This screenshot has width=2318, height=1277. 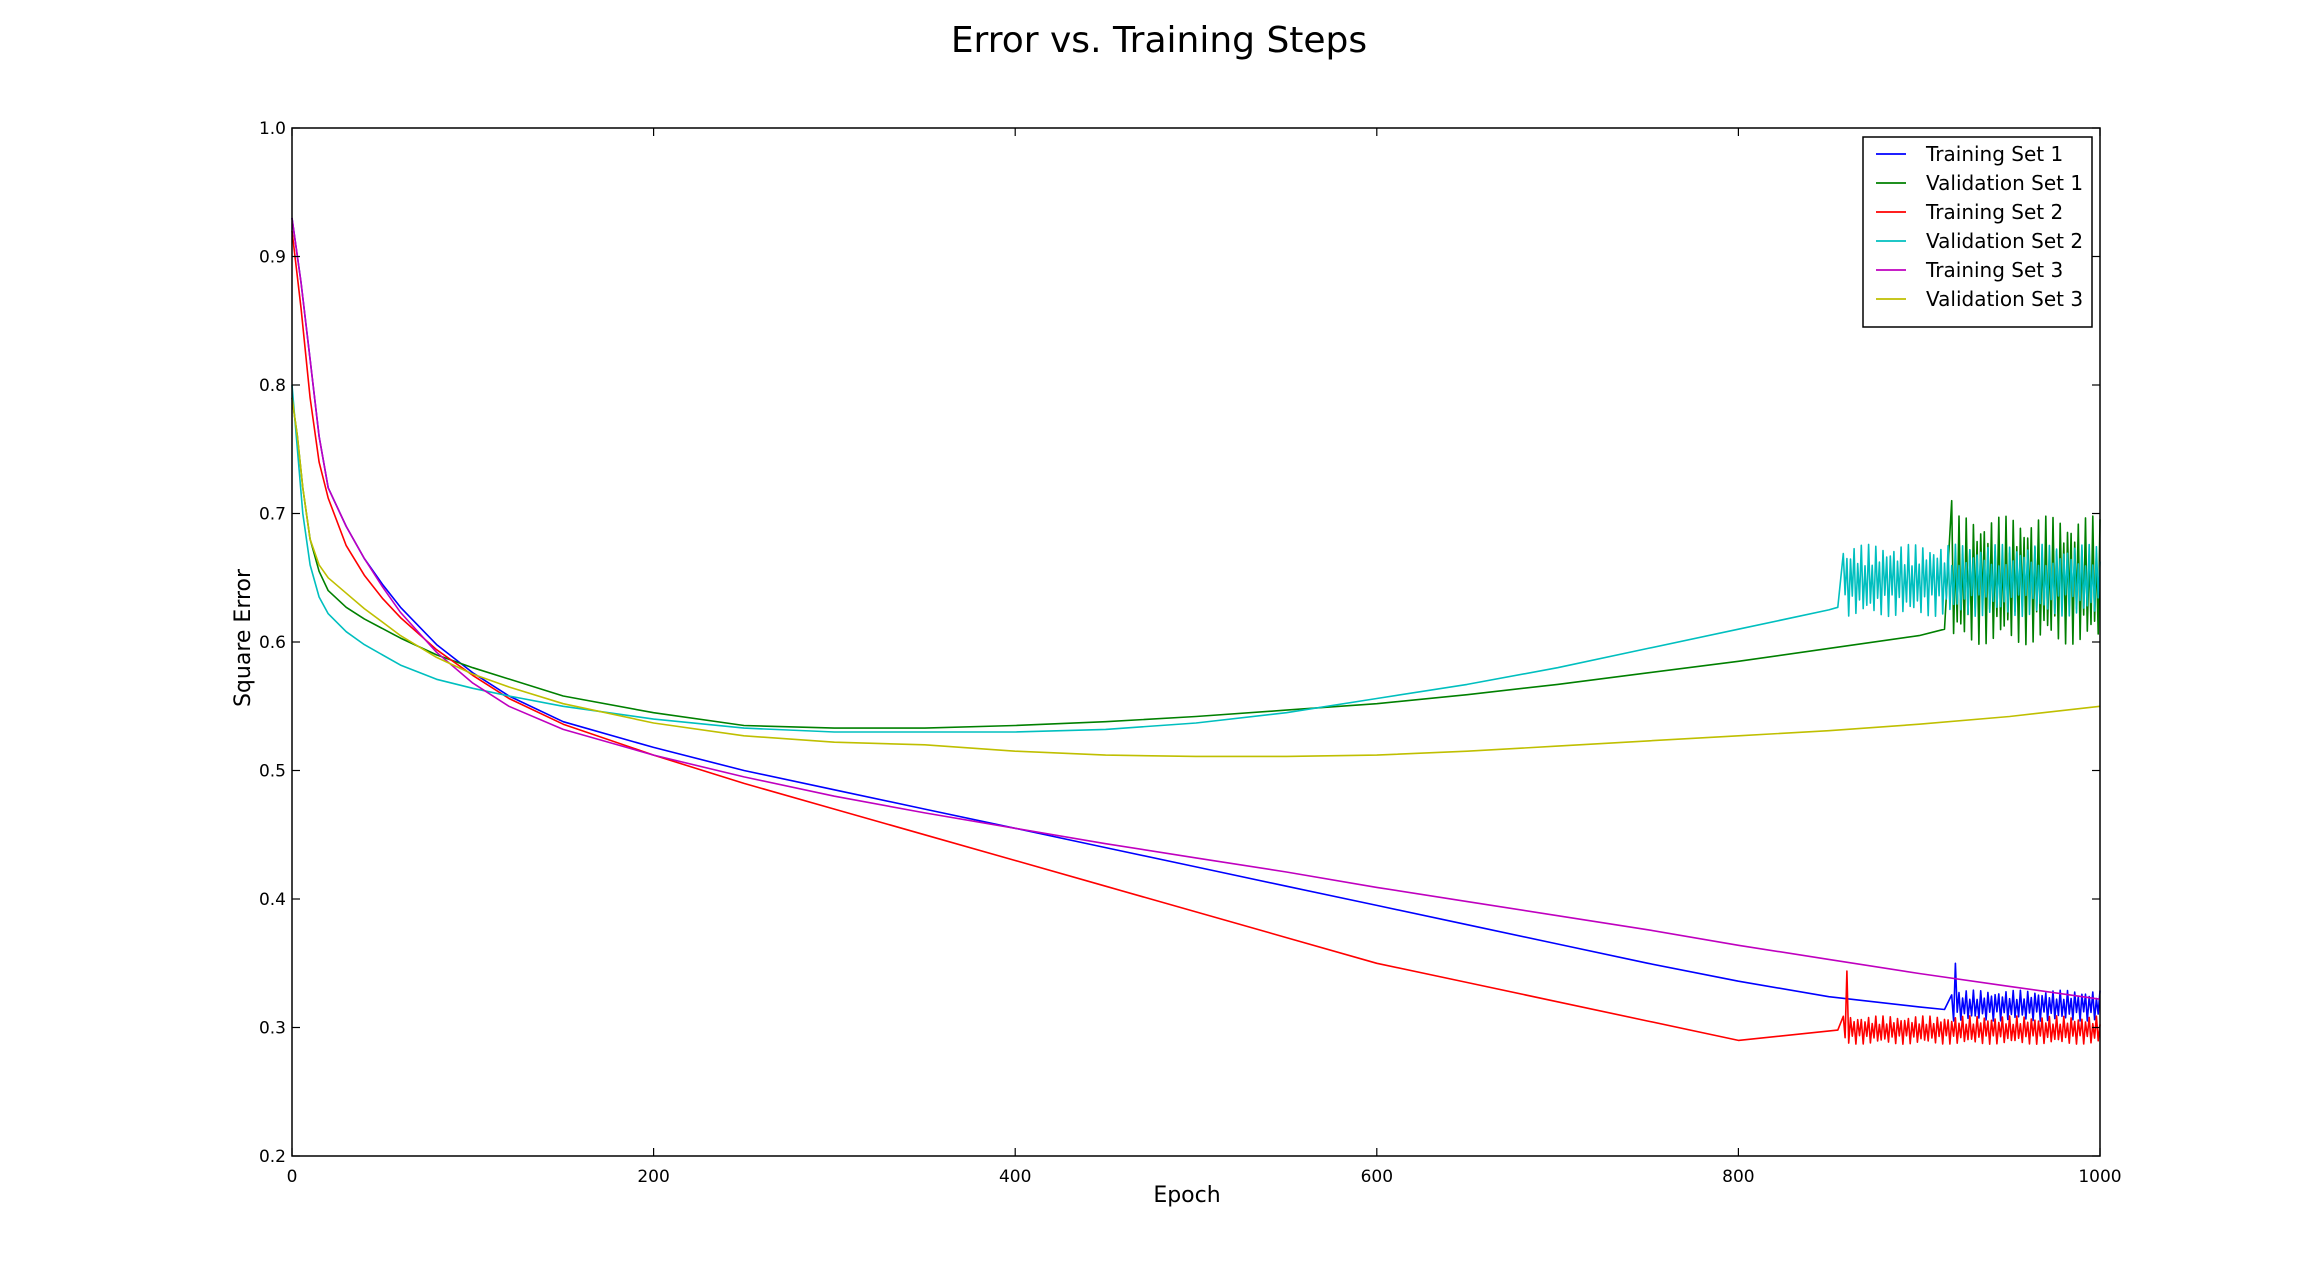 What do you see at coordinates (2004, 183) in the screenshot?
I see `legend-label: Validation Set 1` at bounding box center [2004, 183].